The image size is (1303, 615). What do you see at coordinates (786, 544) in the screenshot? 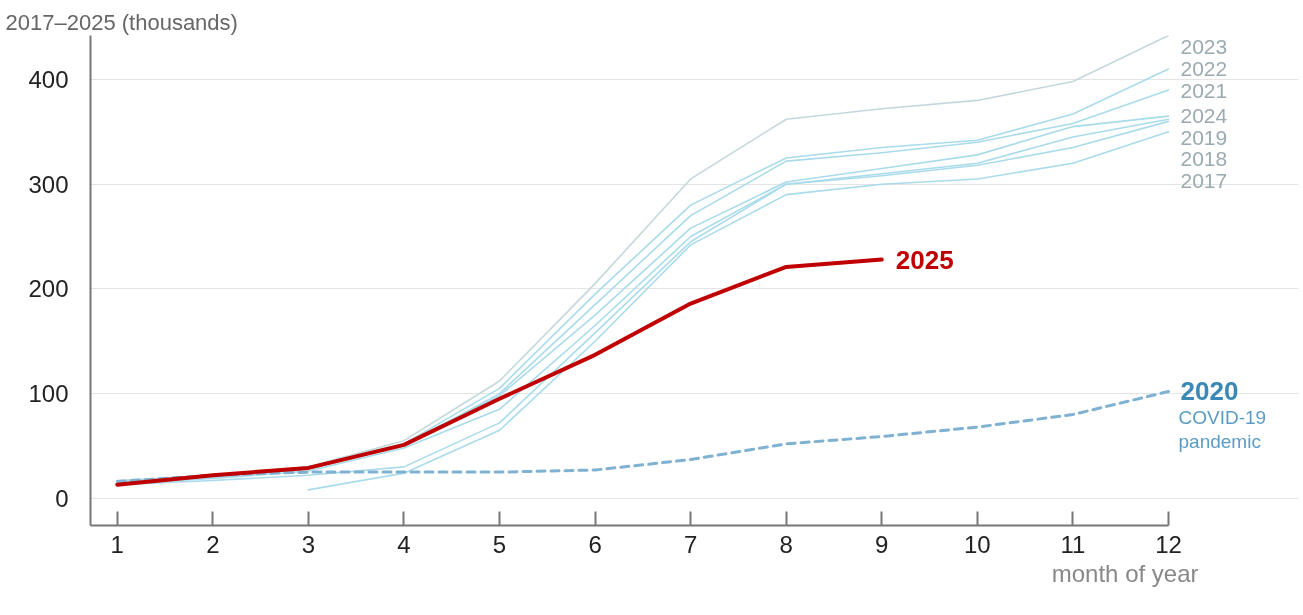
I see `x-tick-label: 8` at bounding box center [786, 544].